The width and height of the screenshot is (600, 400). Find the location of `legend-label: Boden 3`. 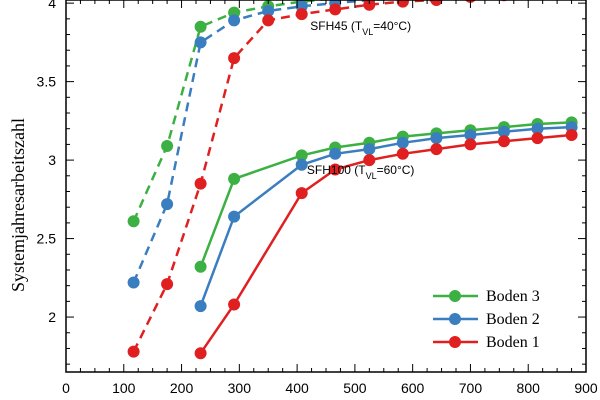

legend-label: Boden 3 is located at coordinates (513, 296).